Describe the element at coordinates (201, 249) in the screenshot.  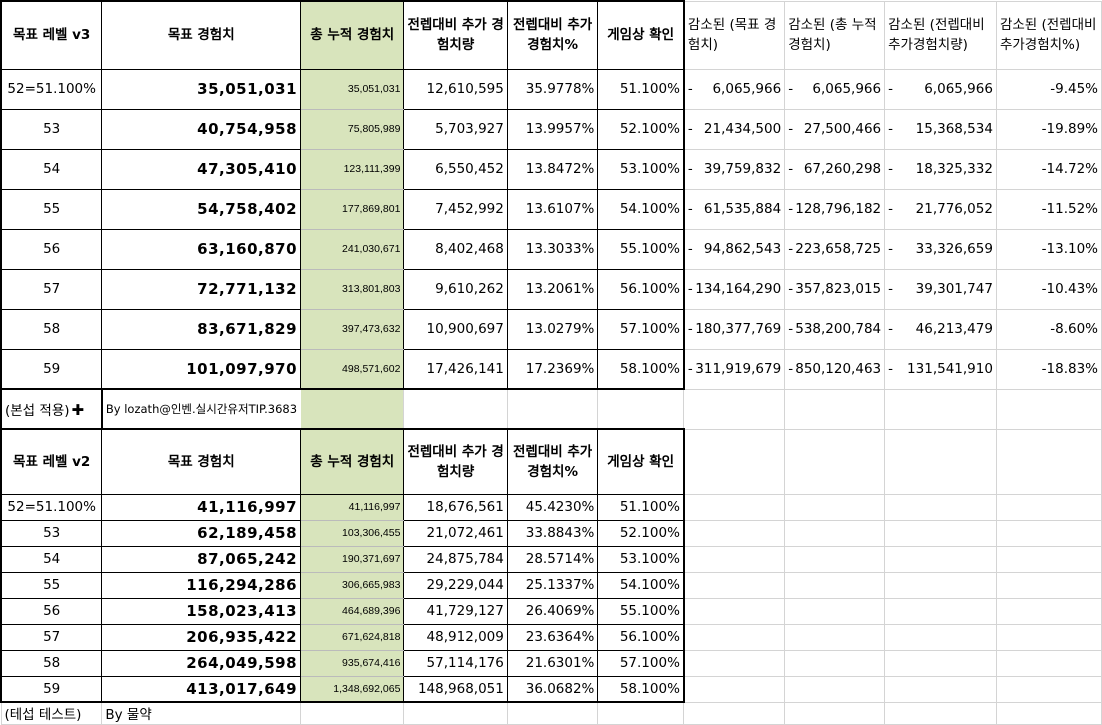
I see `target-exp-cell: 63,160,870` at that location.